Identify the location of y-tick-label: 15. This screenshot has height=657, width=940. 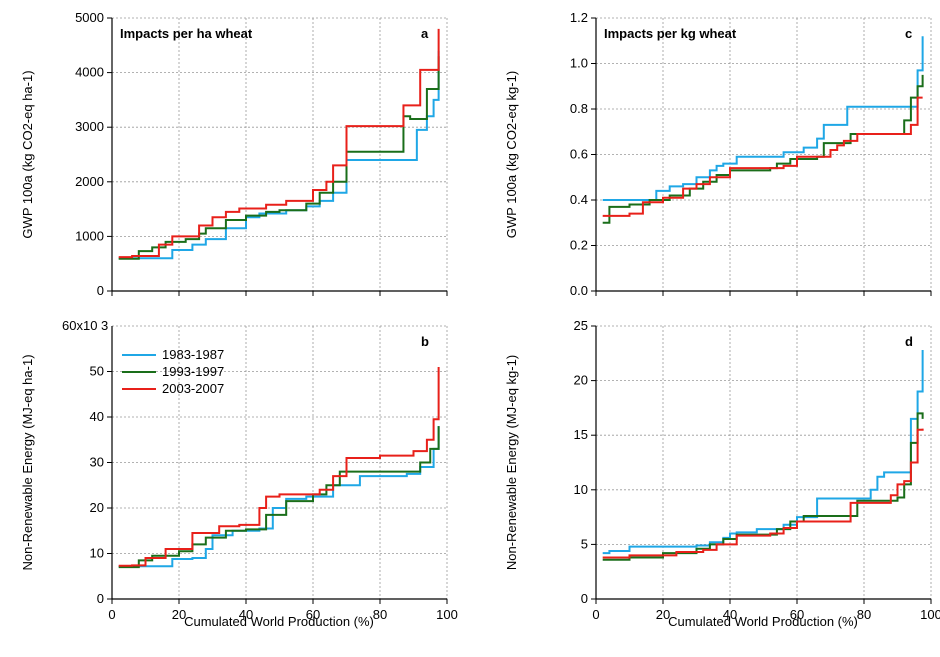
(581, 434).